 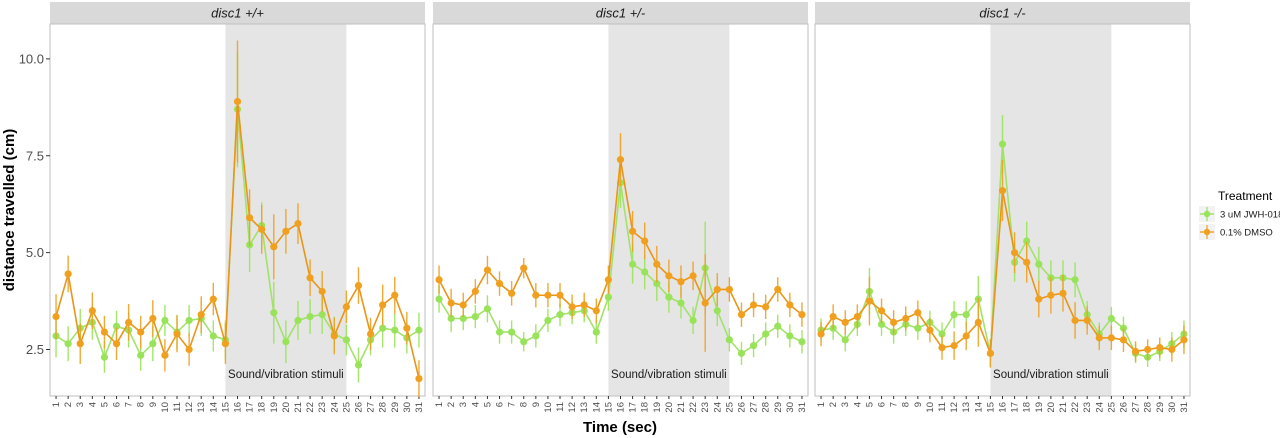 I want to click on x-tick-label: 7, so click(x=894, y=404).